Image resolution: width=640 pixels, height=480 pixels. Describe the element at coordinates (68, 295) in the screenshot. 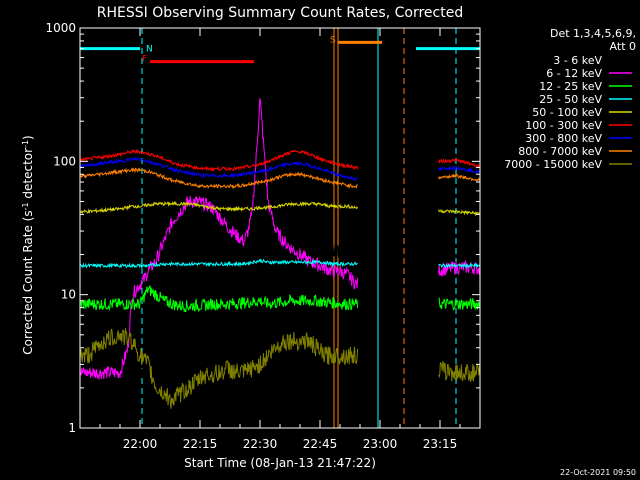

I see `y-tick-label-1: 10` at that location.